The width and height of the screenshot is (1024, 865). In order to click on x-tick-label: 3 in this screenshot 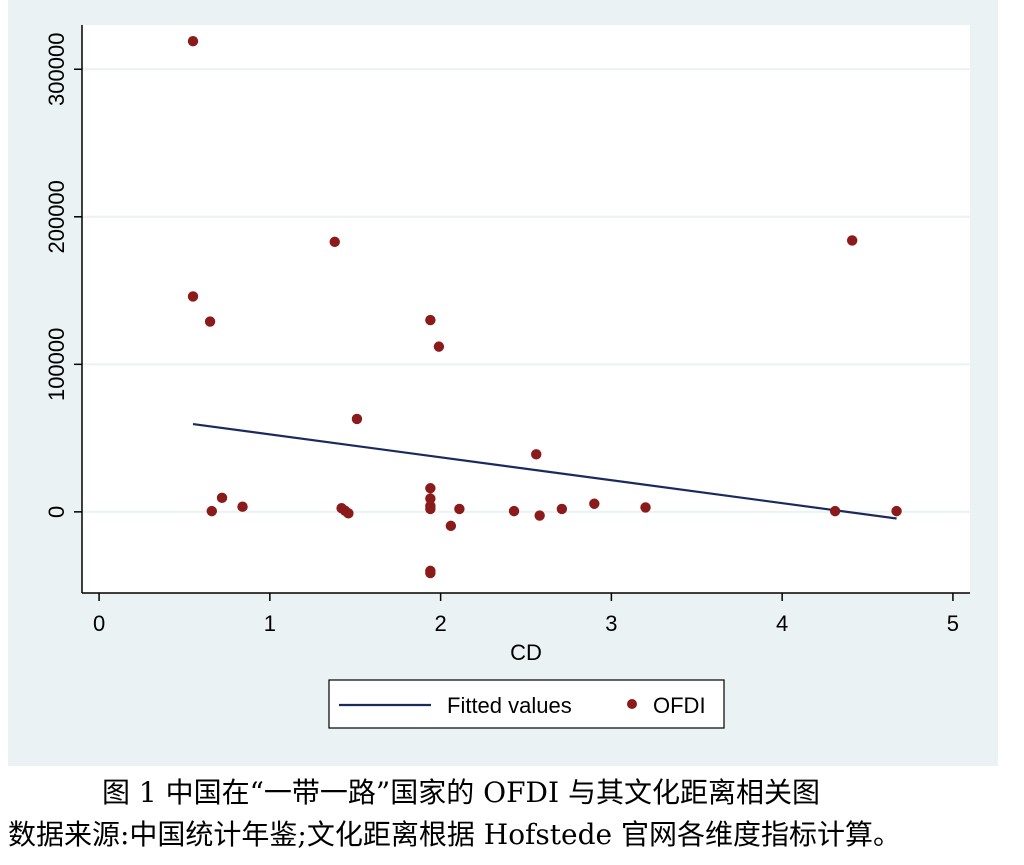, I will do `click(611, 623)`.